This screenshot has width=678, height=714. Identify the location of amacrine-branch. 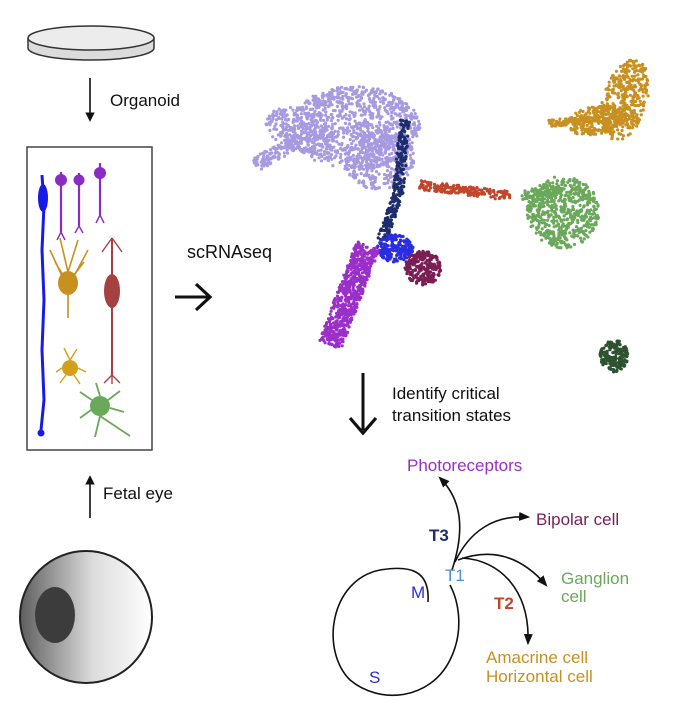
(497, 601).